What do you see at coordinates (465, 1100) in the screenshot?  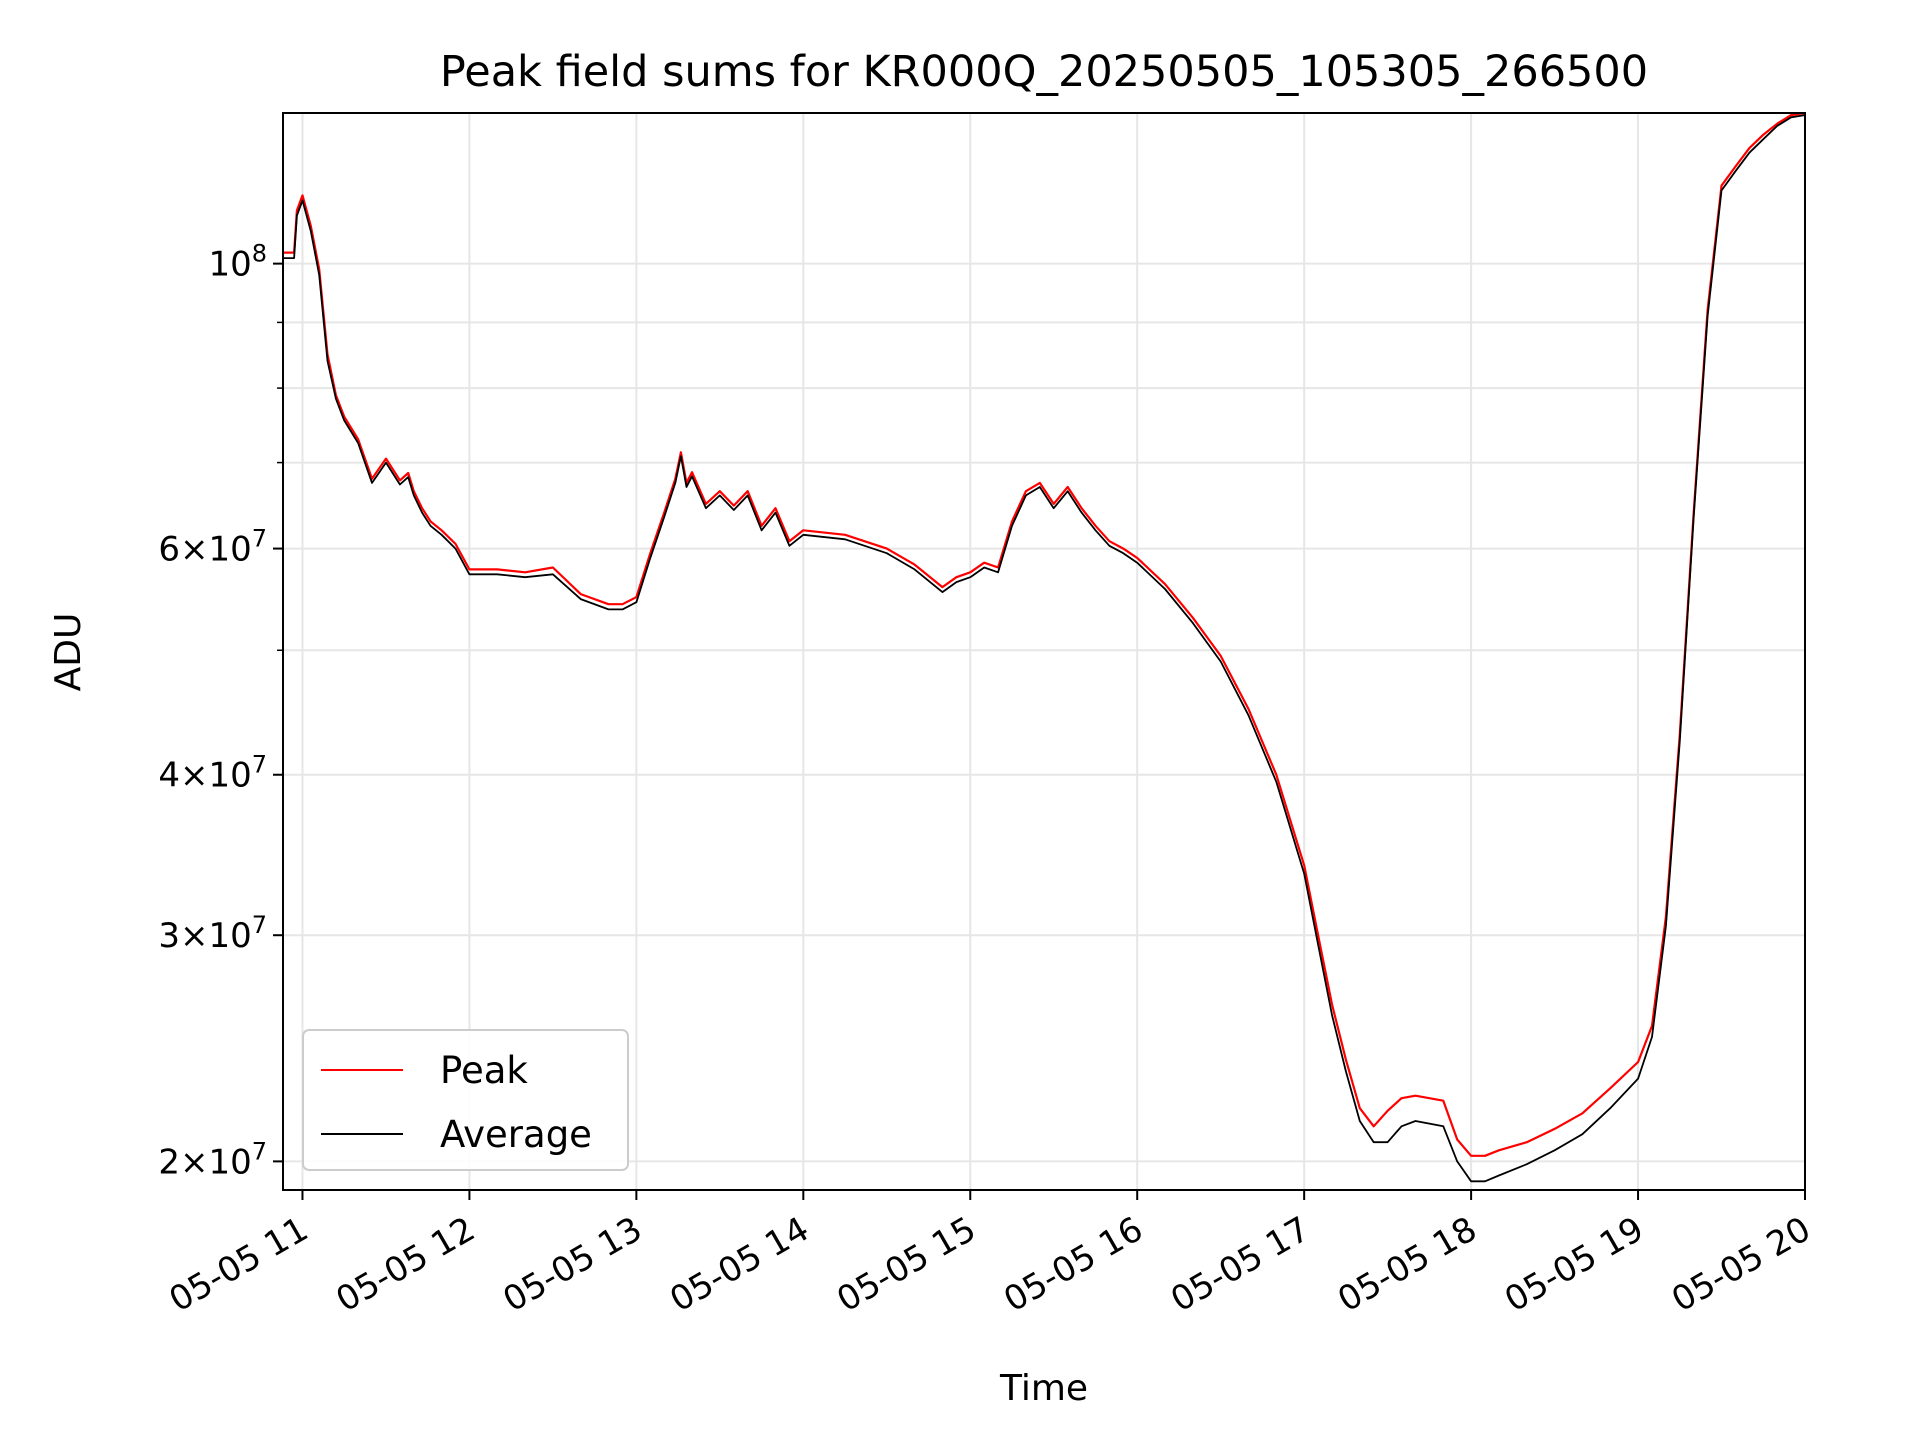 I see `legend: Peak Average` at bounding box center [465, 1100].